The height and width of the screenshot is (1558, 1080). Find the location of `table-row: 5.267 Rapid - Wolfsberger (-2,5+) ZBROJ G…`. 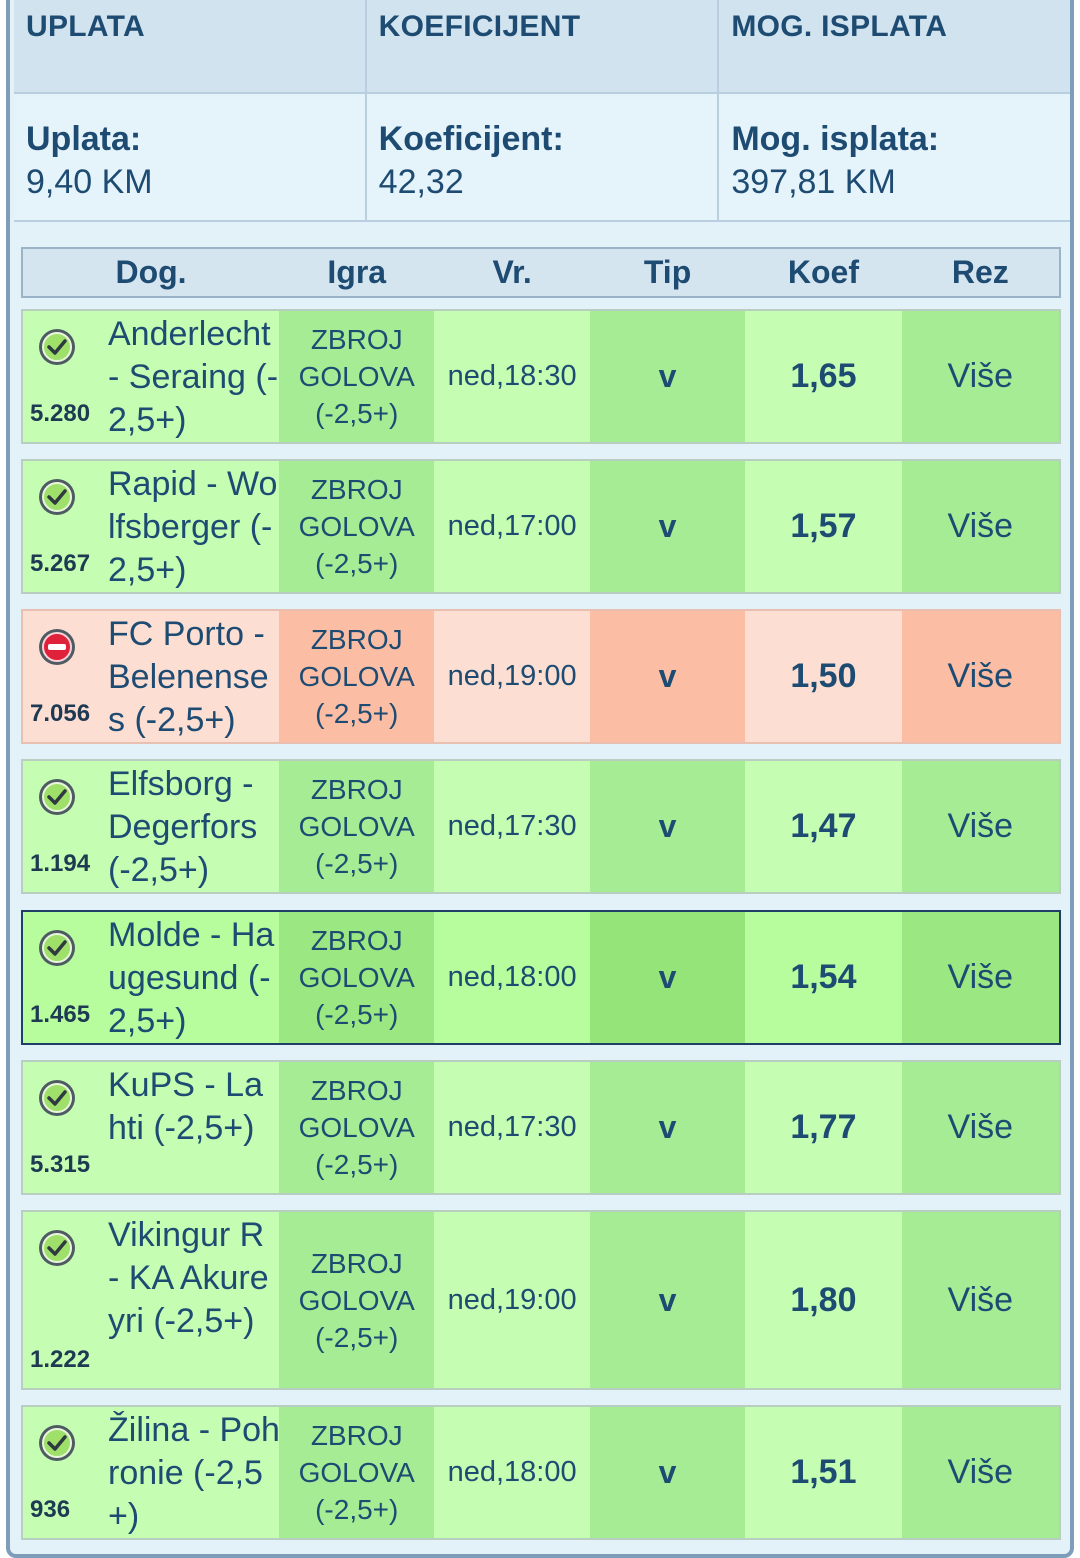

table-row: 5.267 Rapid - Wolfsberger (-2,5+) ZBROJ G… is located at coordinates (541, 526).